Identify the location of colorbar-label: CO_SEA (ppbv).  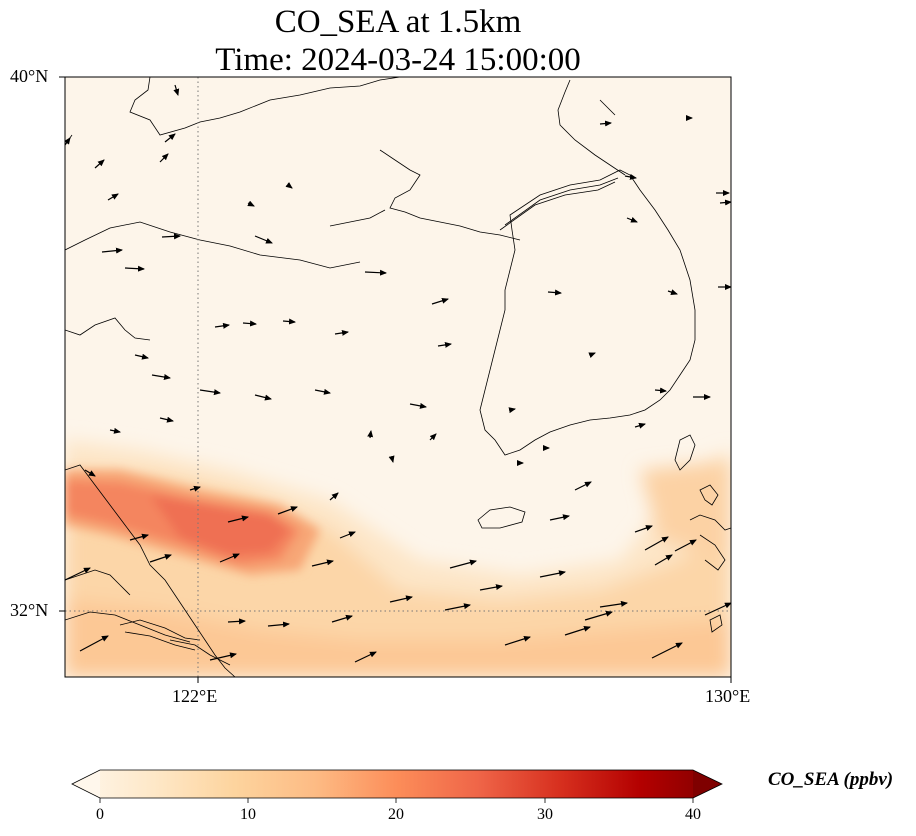
(831, 779).